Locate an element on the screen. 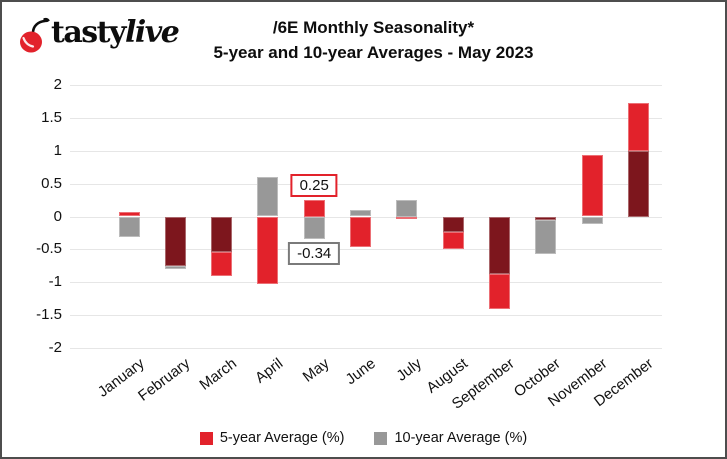 The image size is (727, 459). y-axis-tick-label: -0.5 is located at coordinates (49, 249).